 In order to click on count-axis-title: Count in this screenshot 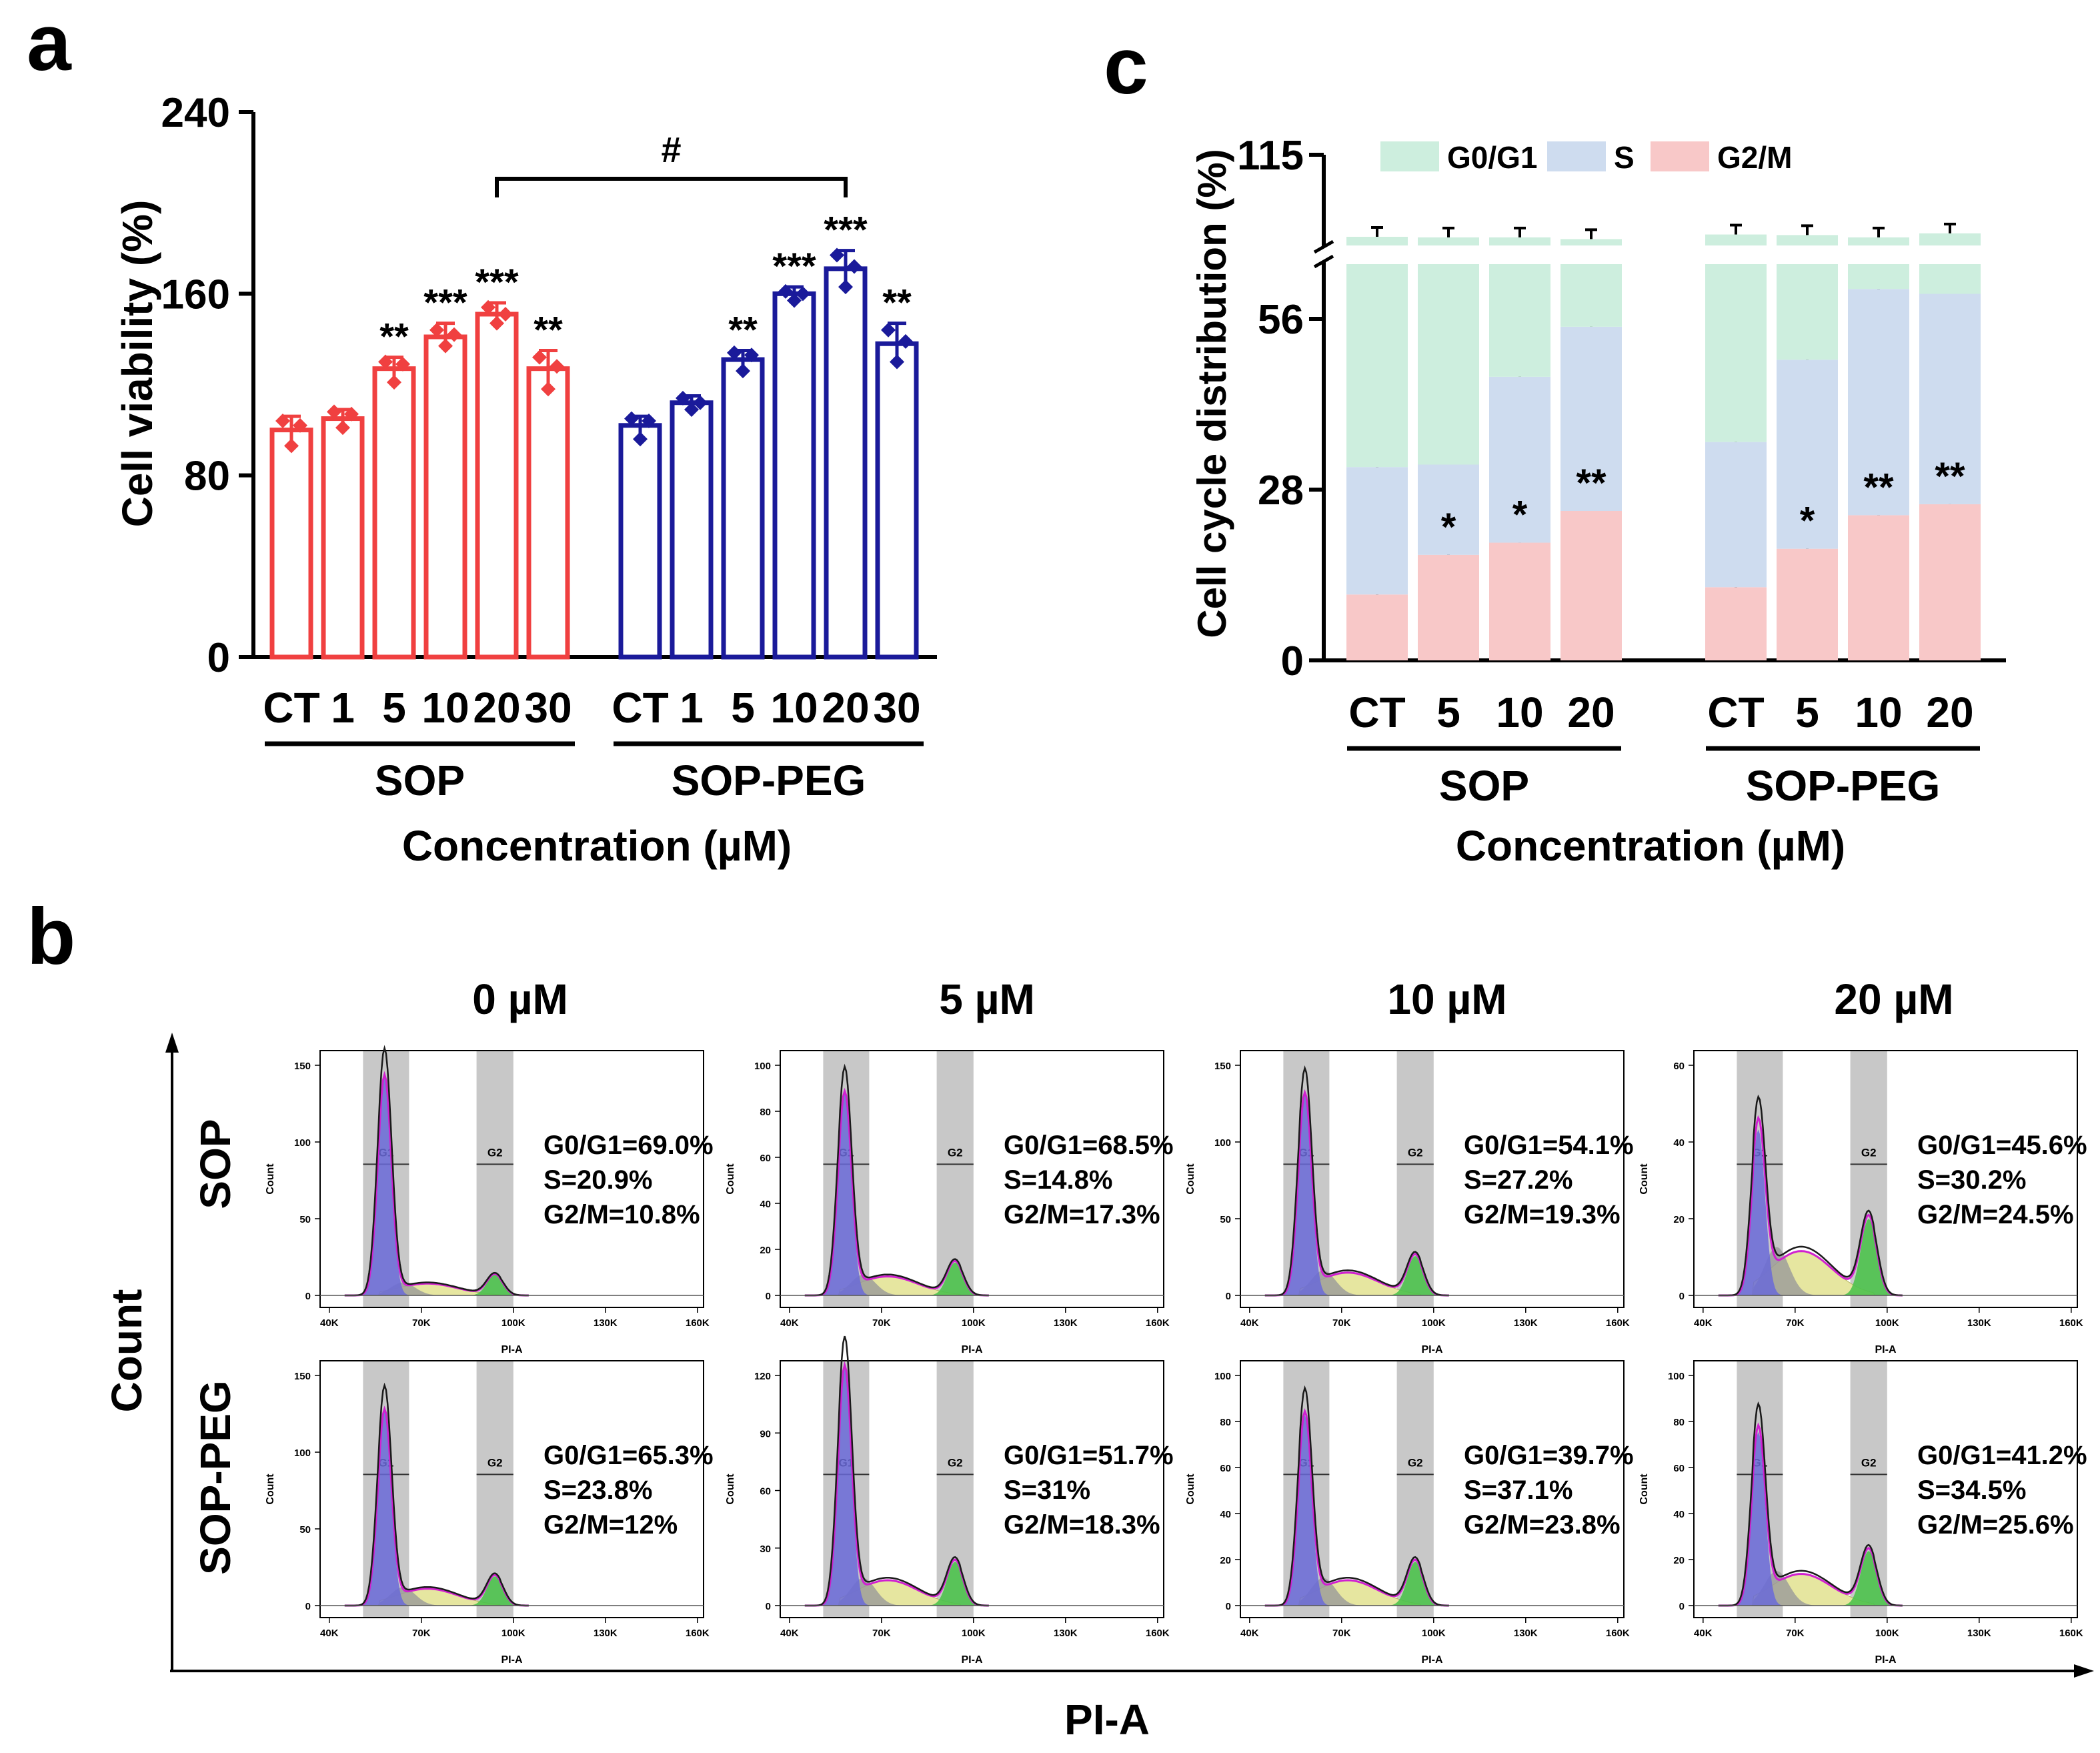, I will do `click(127, 1351)`.